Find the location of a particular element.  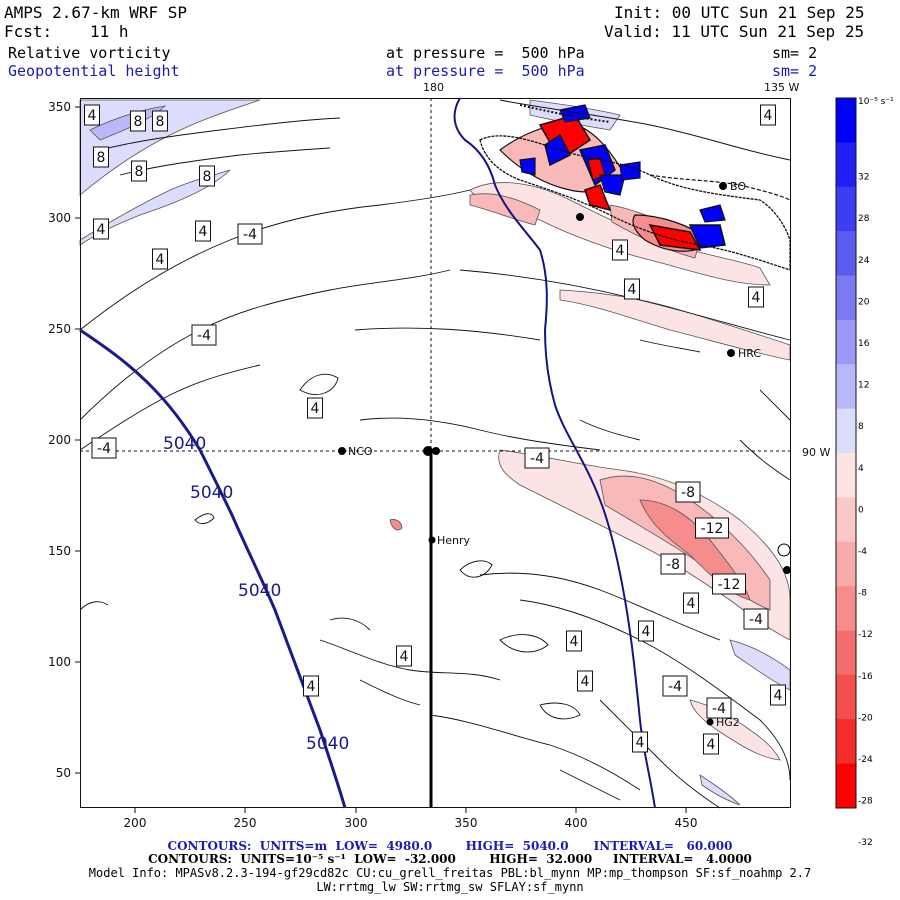

colorbar-label: -24 is located at coordinates (865, 760).